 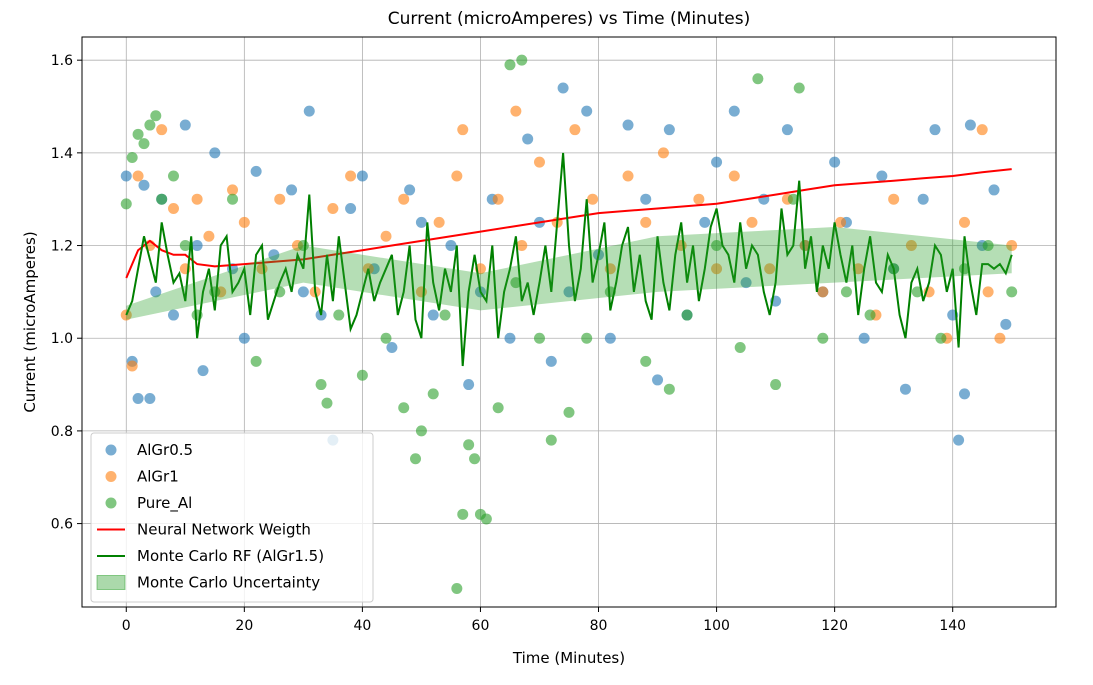 What do you see at coordinates (62, 61) in the screenshot?
I see `y-tick-label: 1.6` at bounding box center [62, 61].